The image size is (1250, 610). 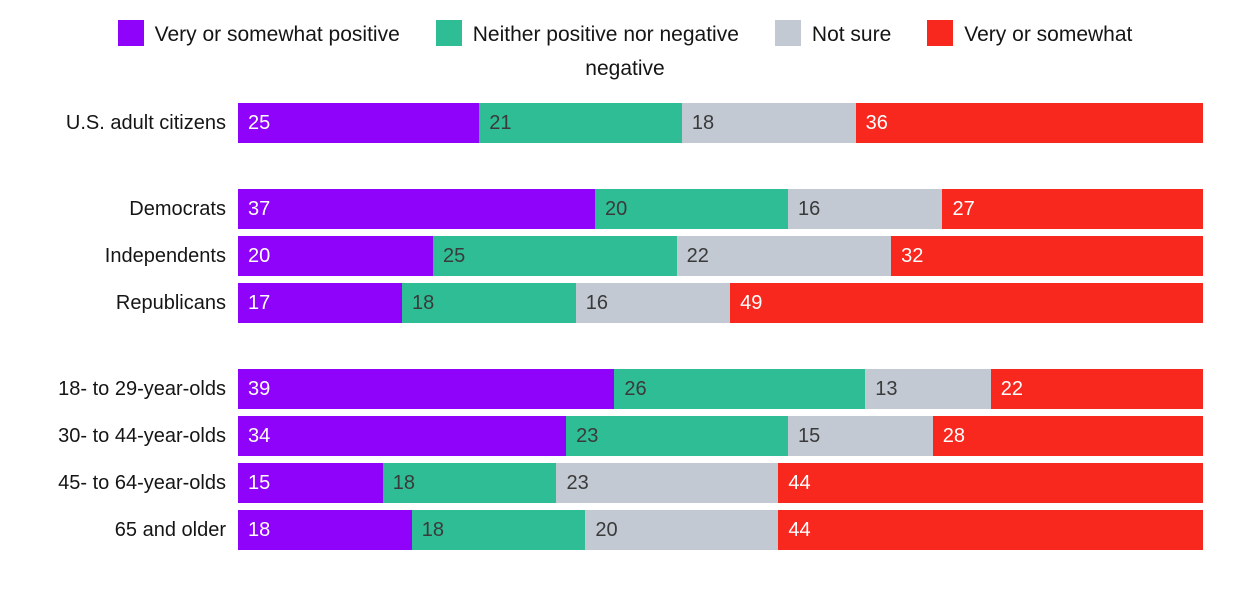 I want to click on bar-segment: 49, so click(x=966, y=303).